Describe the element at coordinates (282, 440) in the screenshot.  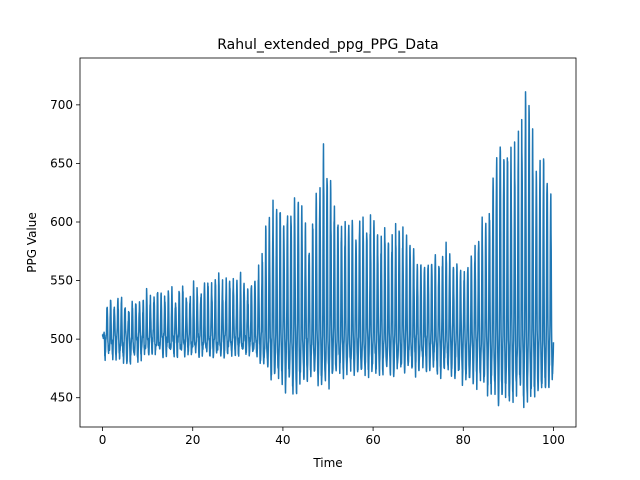
I see `x-tick-label: 40` at that location.